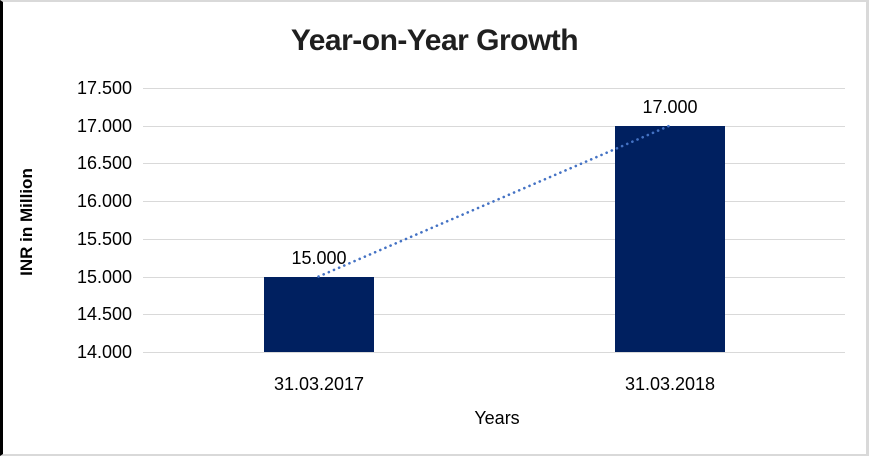 This screenshot has width=869, height=456. Describe the element at coordinates (104, 352) in the screenshot. I see `y-tick-label: 14.000` at that location.